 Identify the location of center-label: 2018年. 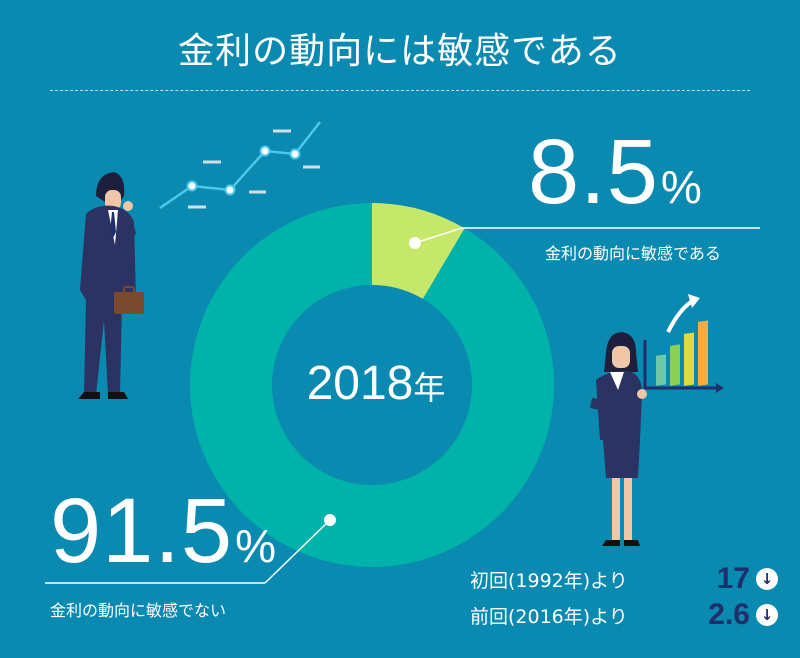
(376, 383).